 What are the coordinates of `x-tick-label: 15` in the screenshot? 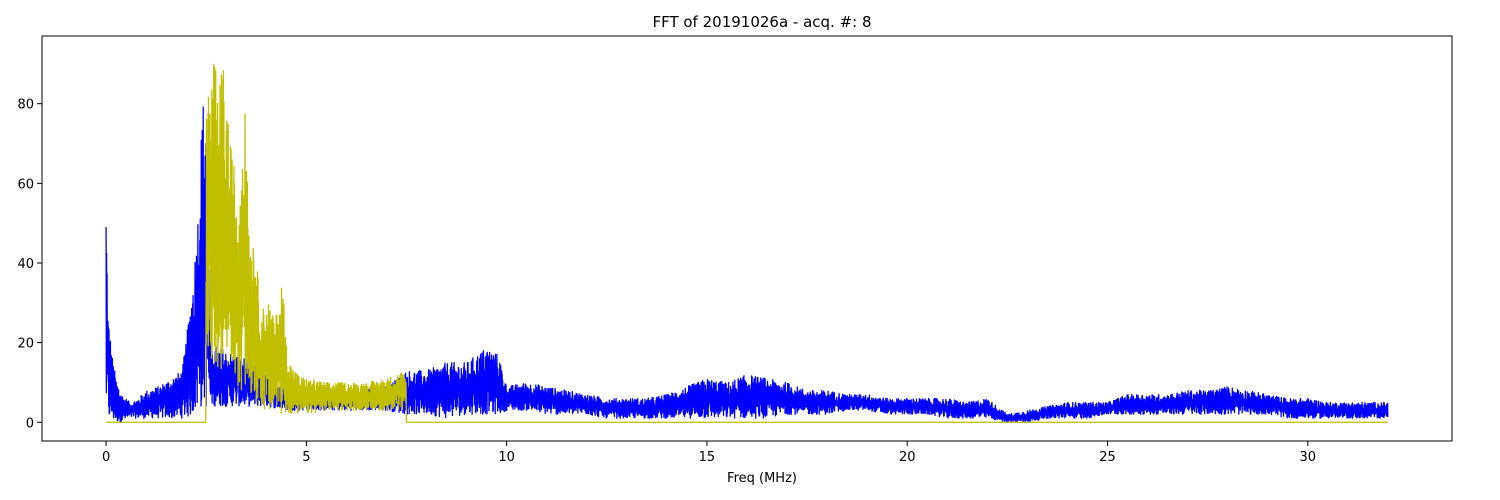 It's located at (707, 457).